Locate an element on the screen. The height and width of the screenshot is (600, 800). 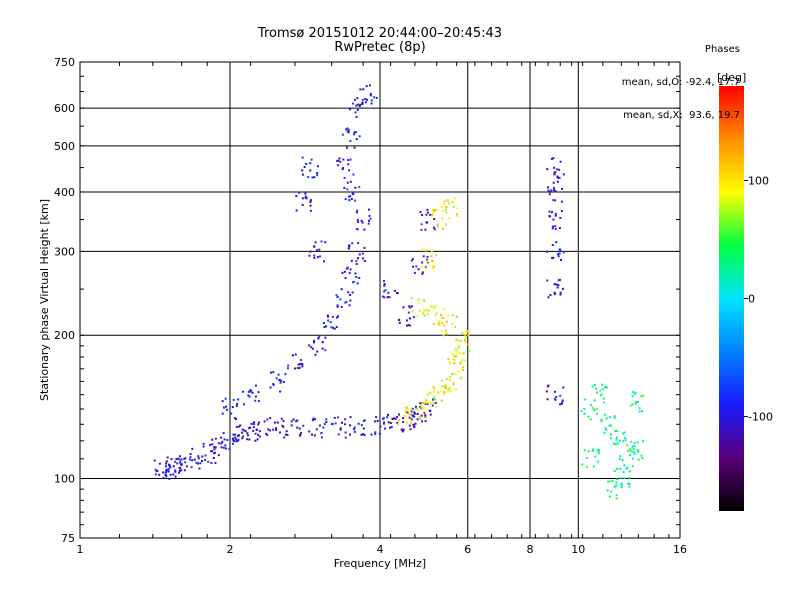
x-axis-label: Frequency [MHz] is located at coordinates (380, 563).